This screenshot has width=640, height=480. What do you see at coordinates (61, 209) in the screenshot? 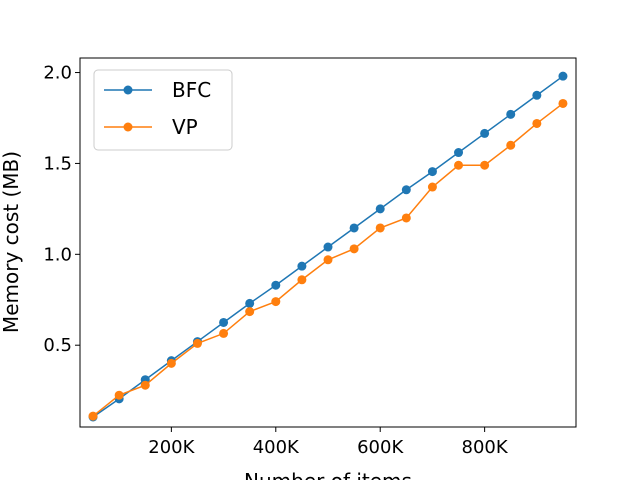
I see `y-axis-ticks: 0.5 1.0 1.5 2.0` at bounding box center [61, 209].